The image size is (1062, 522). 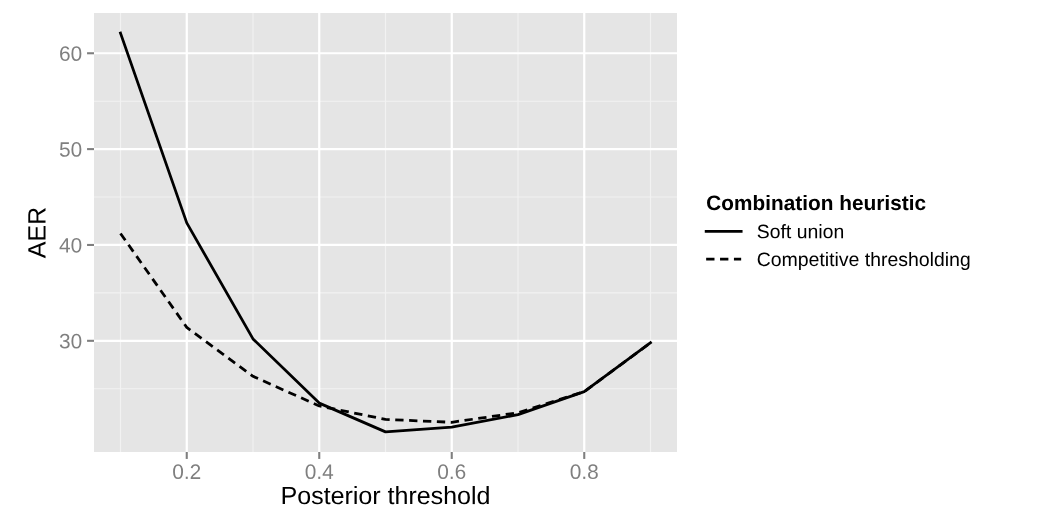 I want to click on legend-label: Soft union, so click(x=800, y=231).